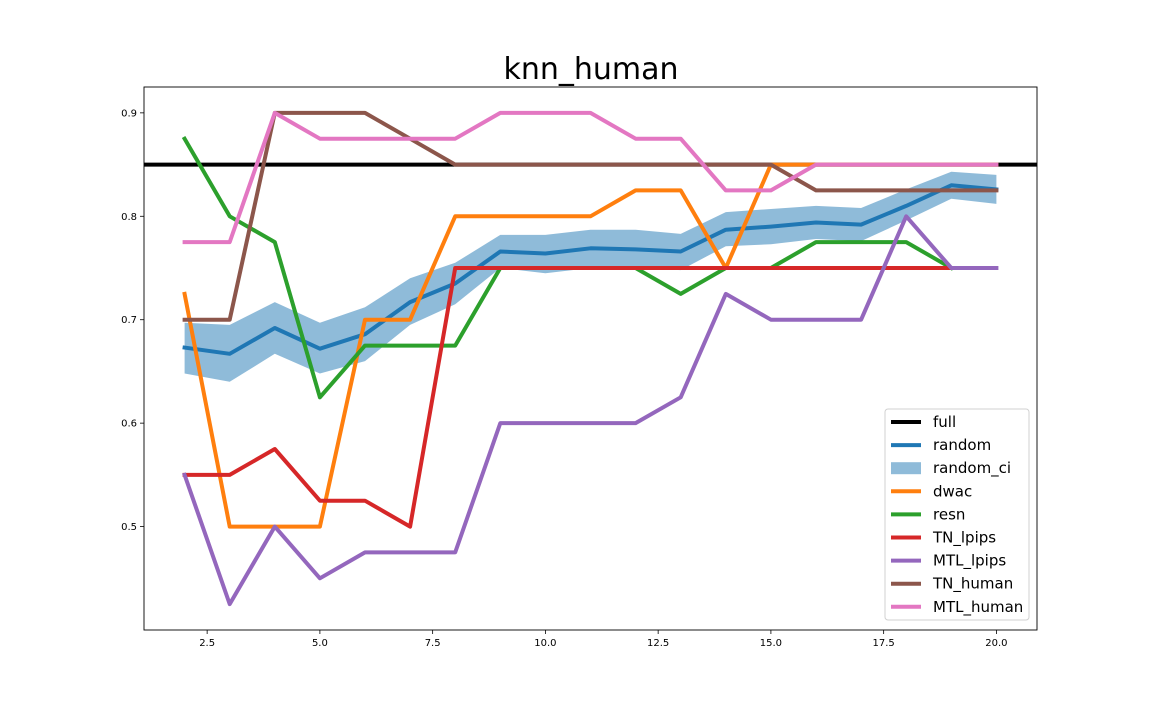 The width and height of the screenshot is (1152, 720). What do you see at coordinates (658, 643) in the screenshot?
I see `x-tick-label: 12.5` at bounding box center [658, 643].